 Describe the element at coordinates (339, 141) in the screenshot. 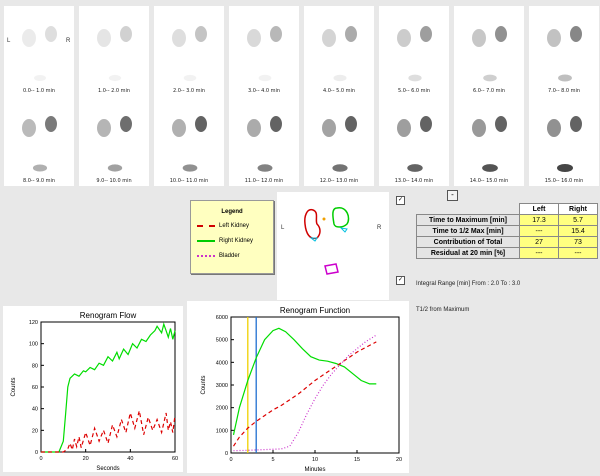

I see `scan-frame: 12.0-- 13.0 min` at that location.